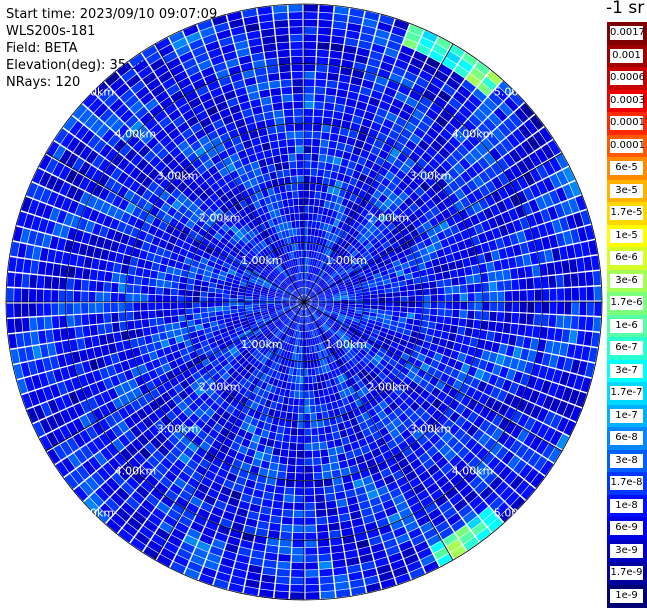 Image resolution: width=647 pixels, height=608 pixels. What do you see at coordinates (388, 386) in the screenshot?
I see `ring-label: 2.00km` at bounding box center [388, 386].